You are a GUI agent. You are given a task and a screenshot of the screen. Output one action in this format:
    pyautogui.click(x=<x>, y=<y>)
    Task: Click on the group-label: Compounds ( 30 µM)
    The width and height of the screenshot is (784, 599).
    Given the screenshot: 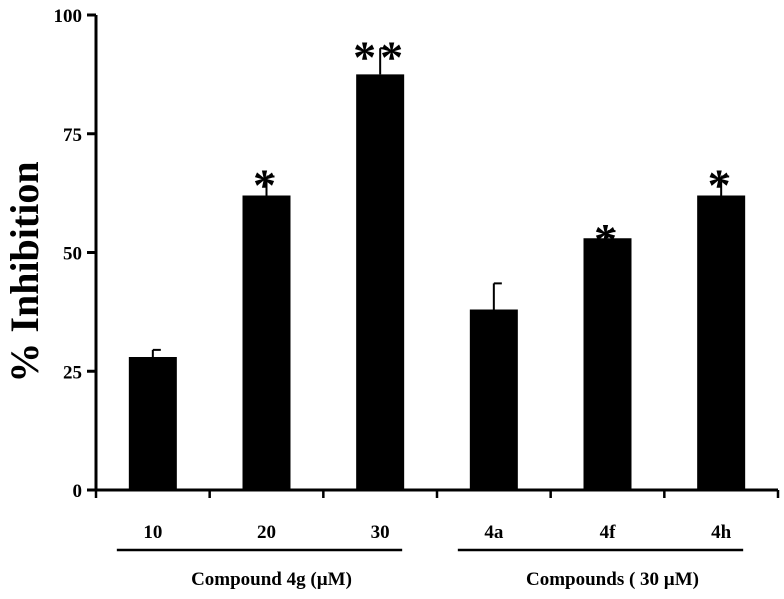 What is the action you would take?
    pyautogui.click(x=612, y=579)
    